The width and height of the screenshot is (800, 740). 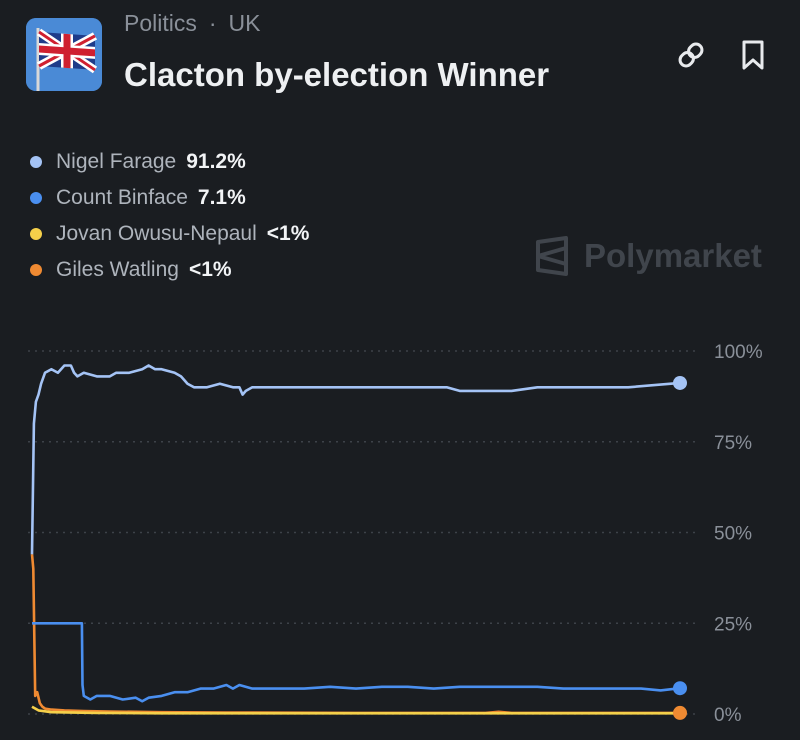 I want to click on copy-link-button, so click(x=691, y=55).